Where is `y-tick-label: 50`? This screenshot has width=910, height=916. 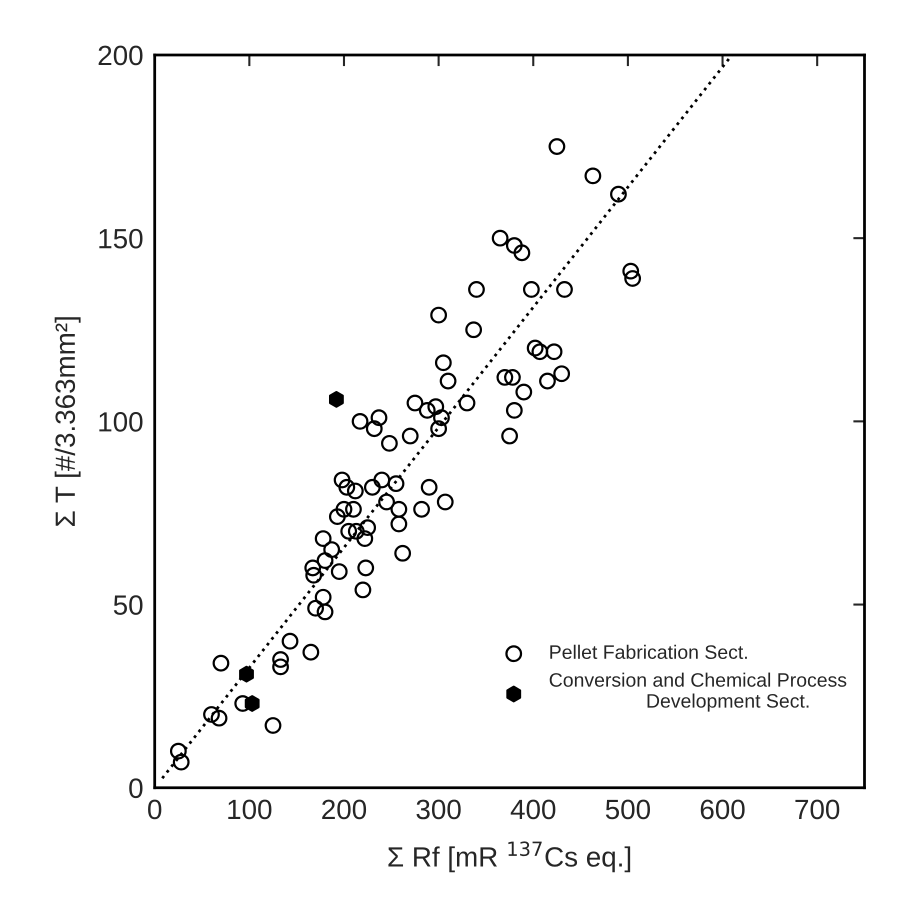
y-tick-label: 50 is located at coordinates (128, 605).